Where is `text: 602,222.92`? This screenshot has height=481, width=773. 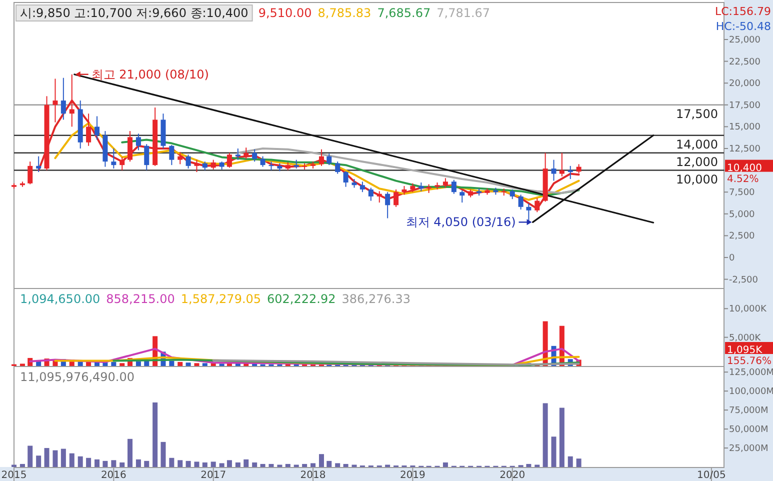 text: 602,222.92 is located at coordinates (301, 299).